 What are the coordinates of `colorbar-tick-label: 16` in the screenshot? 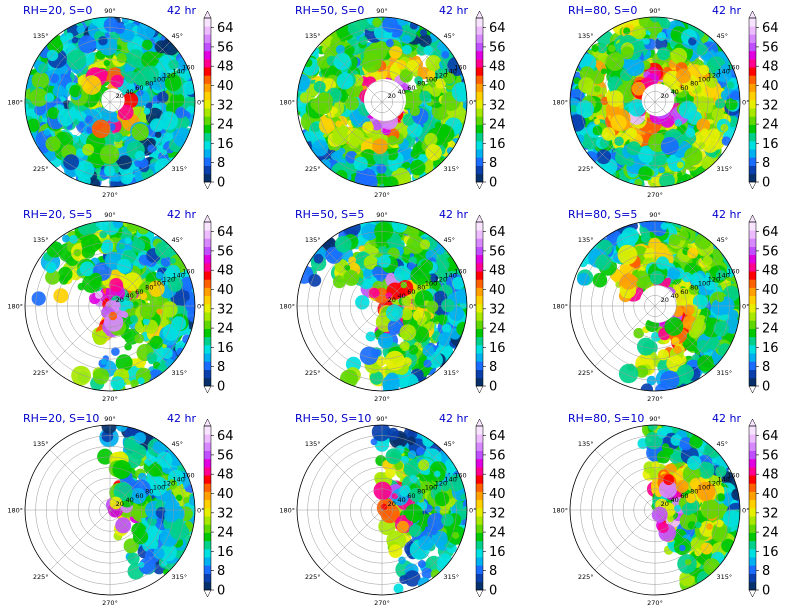 It's located at (225, 348).